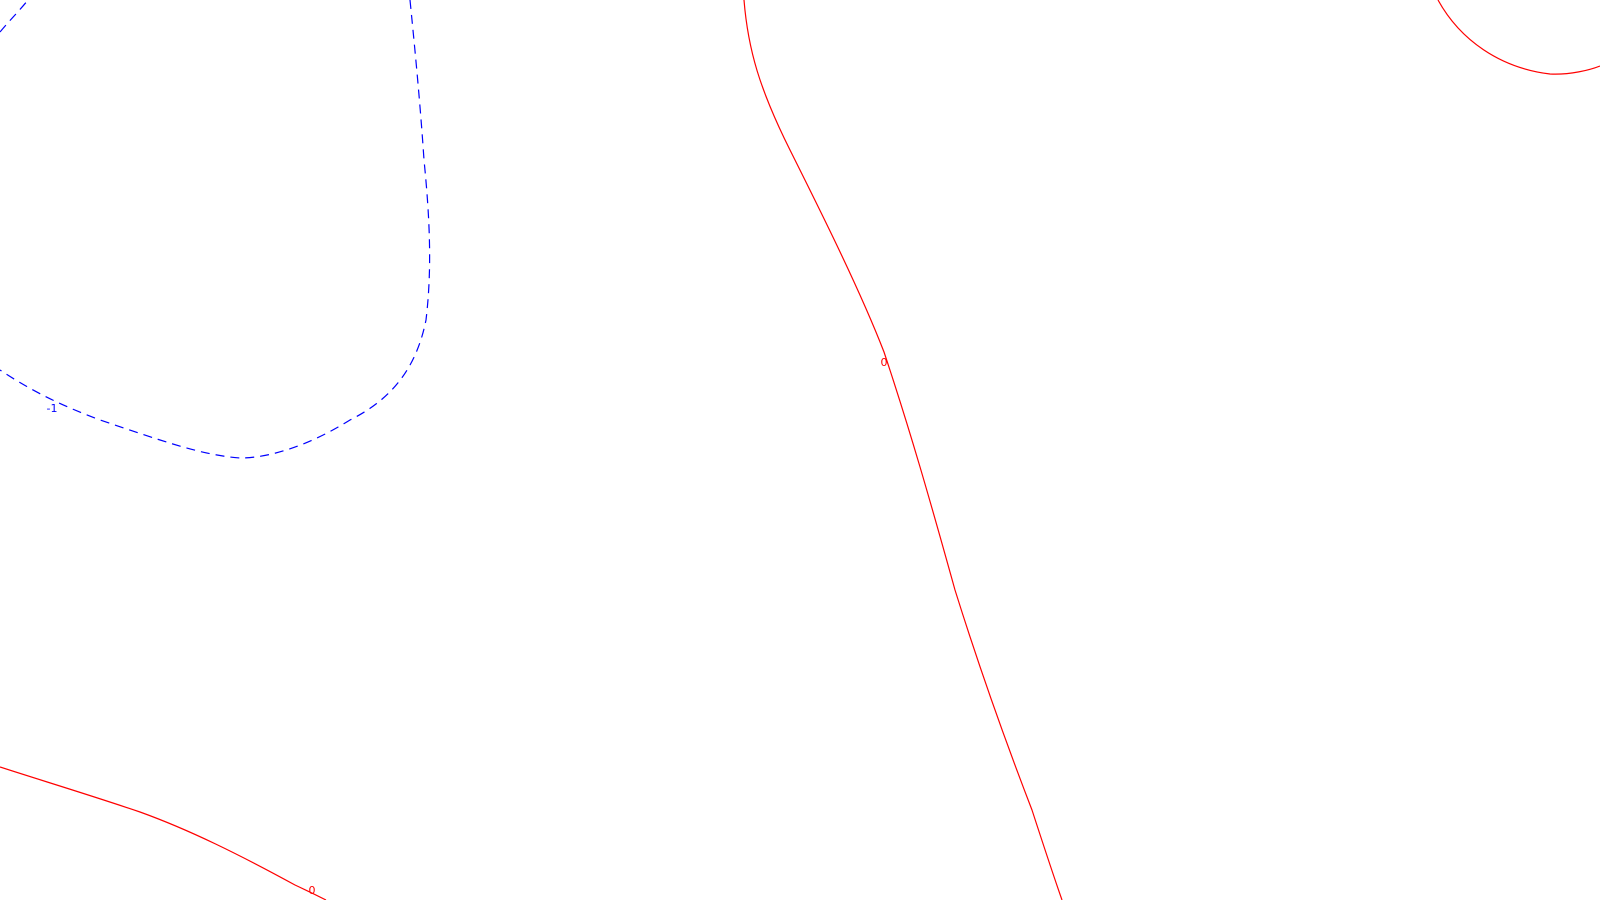 The image size is (1600, 900). Describe the element at coordinates (1518, 37) in the screenshot. I see `contour-line-zero-top-right` at that location.